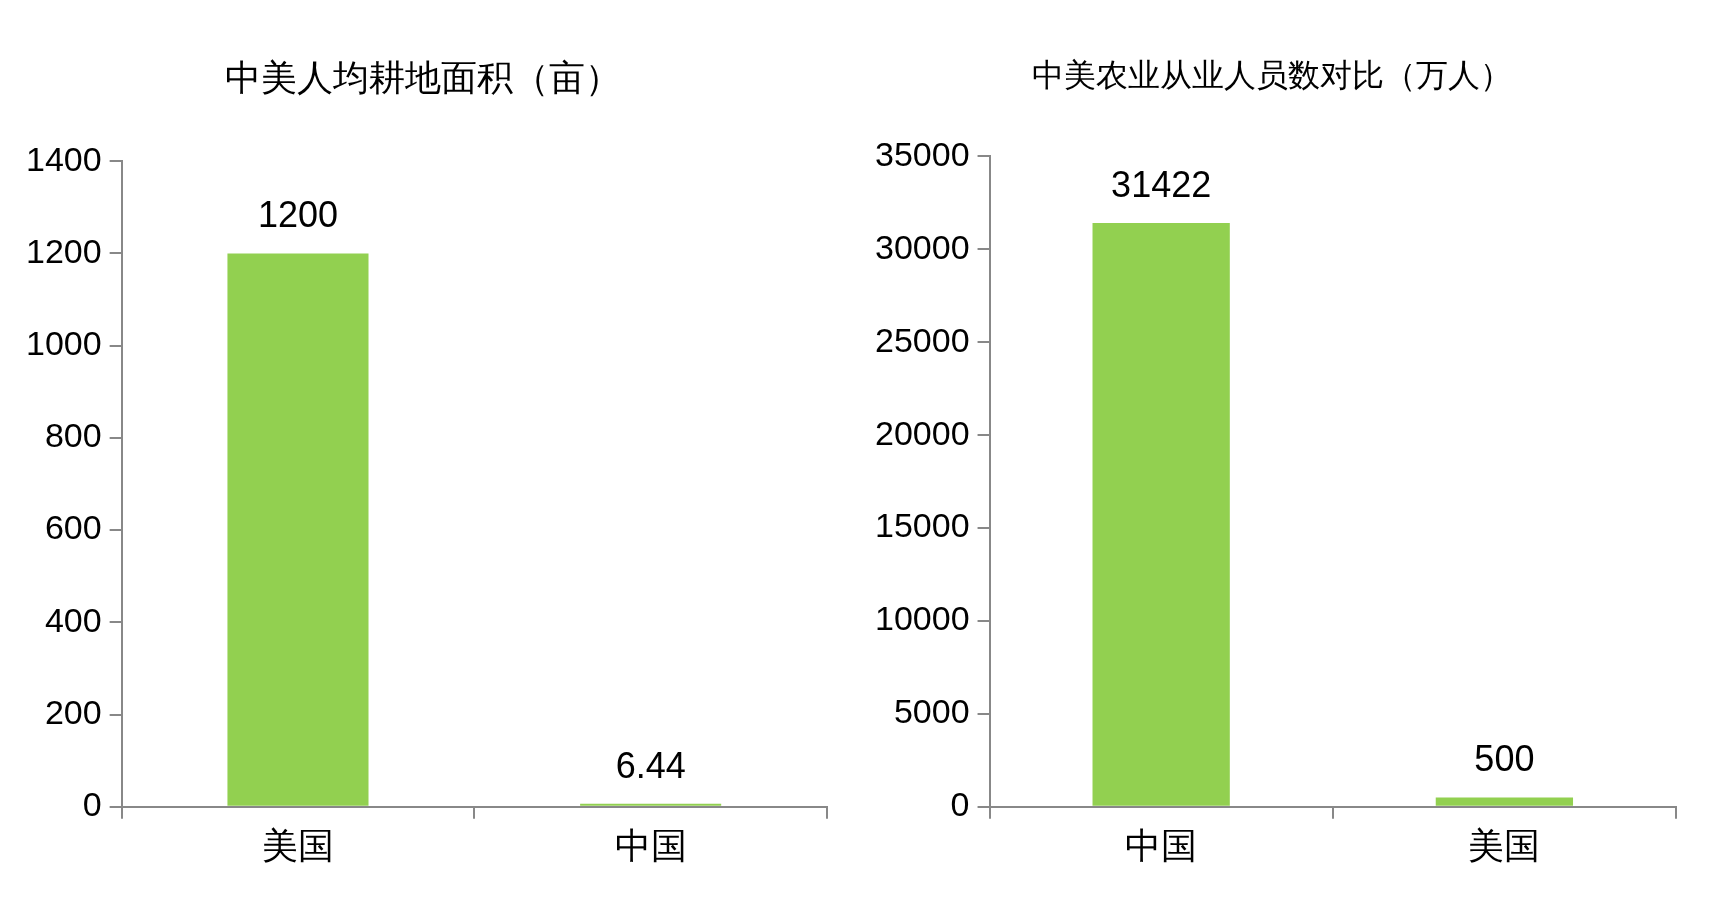 This screenshot has height=908, width=1714. What do you see at coordinates (64, 343) in the screenshot?
I see `y-tick-label: 1000` at bounding box center [64, 343].